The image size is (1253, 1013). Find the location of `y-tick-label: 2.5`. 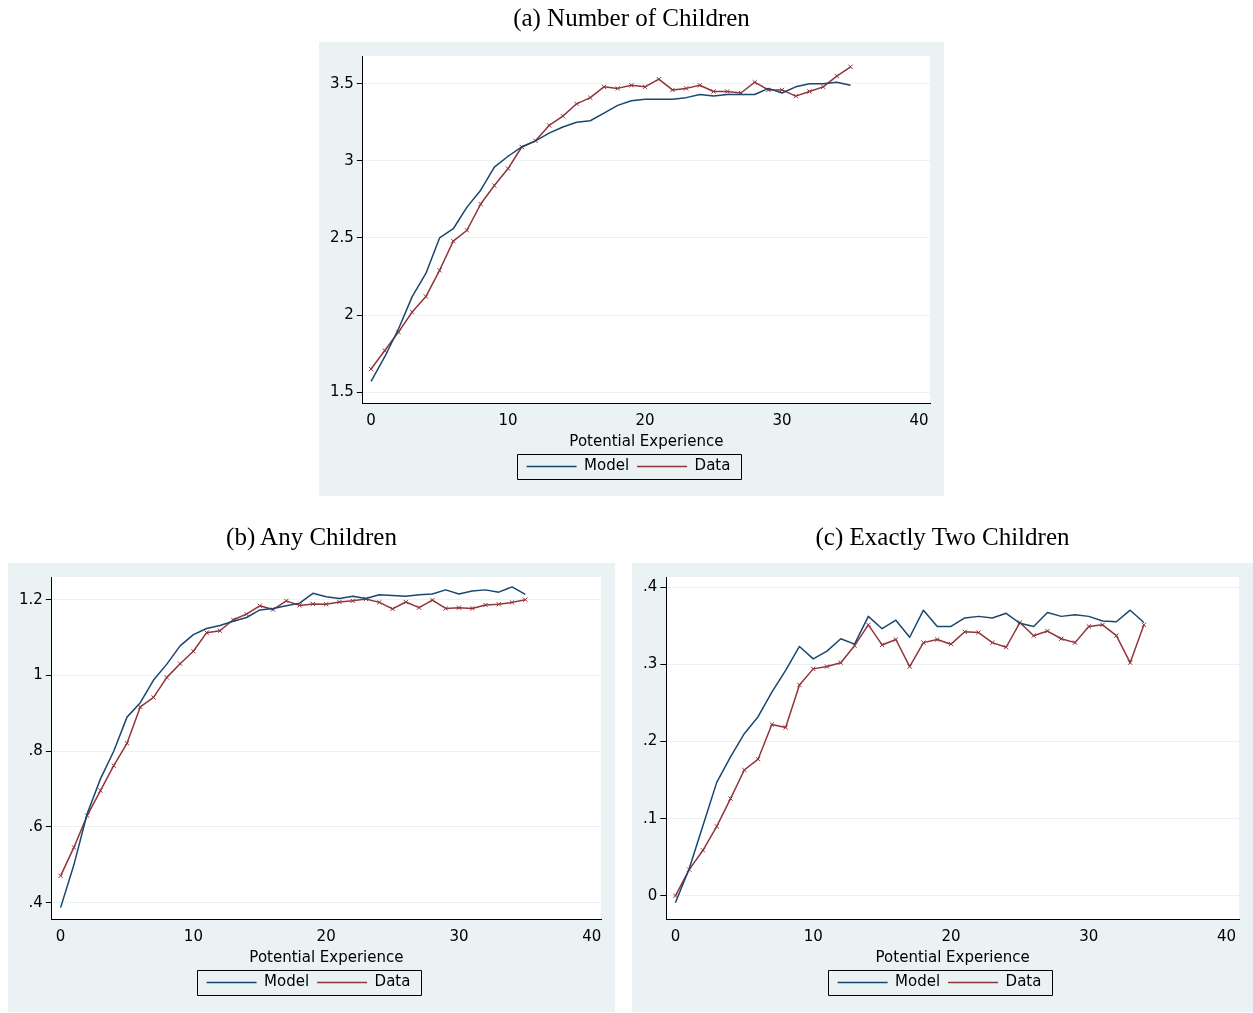

y-tick-label: 2.5 is located at coordinates (342, 236).